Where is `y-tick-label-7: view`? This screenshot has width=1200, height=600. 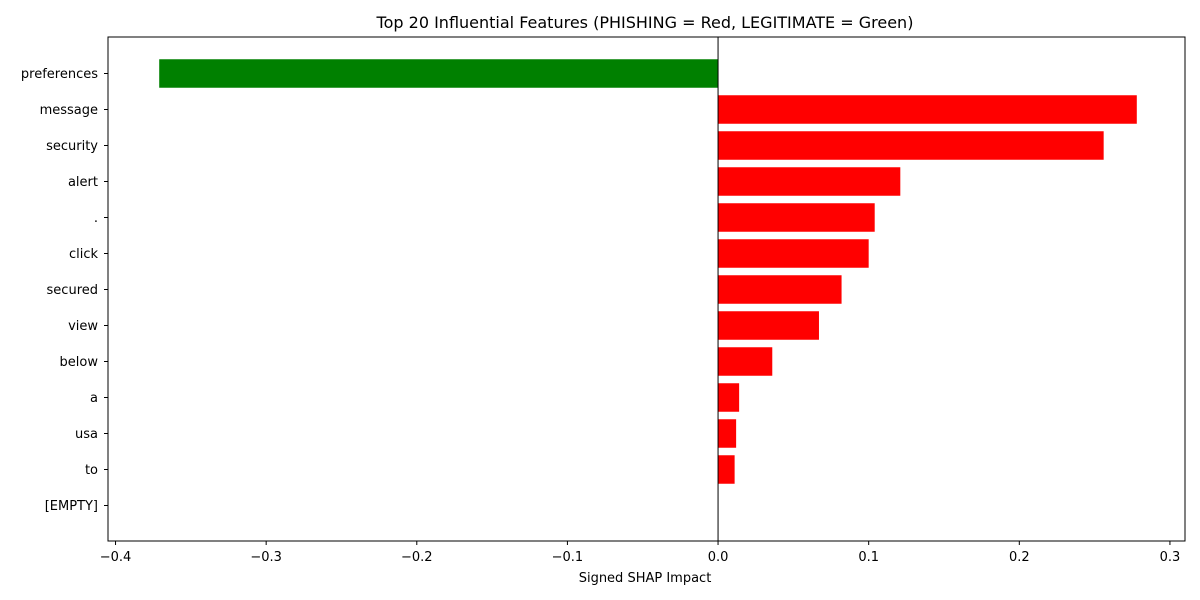 y-tick-label-7: view is located at coordinates (83, 326).